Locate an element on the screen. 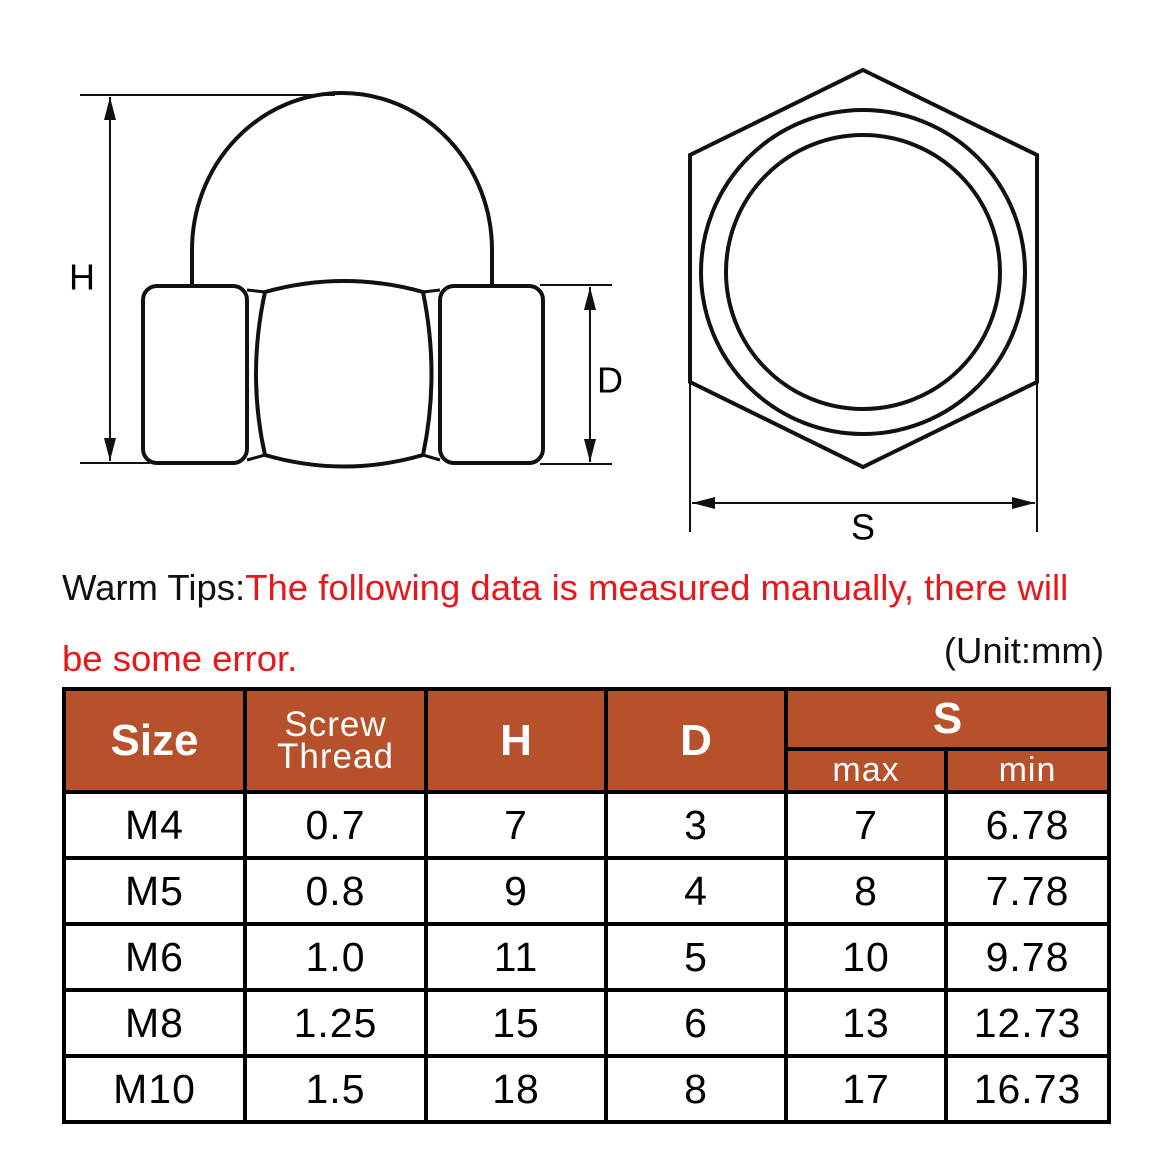 This screenshot has width=1176, height=1176. table-cell: 3 is located at coordinates (696, 825).